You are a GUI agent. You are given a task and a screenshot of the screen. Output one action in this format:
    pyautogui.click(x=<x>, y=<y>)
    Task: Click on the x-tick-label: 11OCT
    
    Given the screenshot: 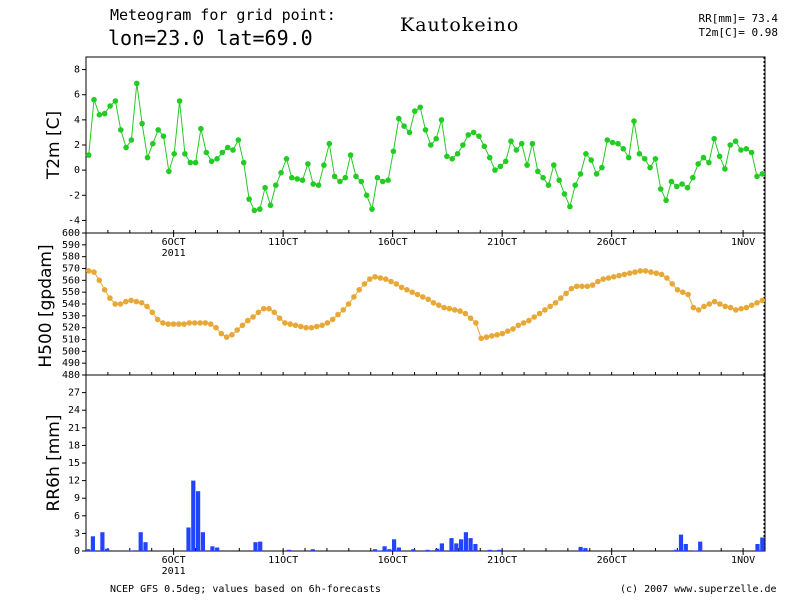 What is the action you would take?
    pyautogui.click(x=283, y=242)
    